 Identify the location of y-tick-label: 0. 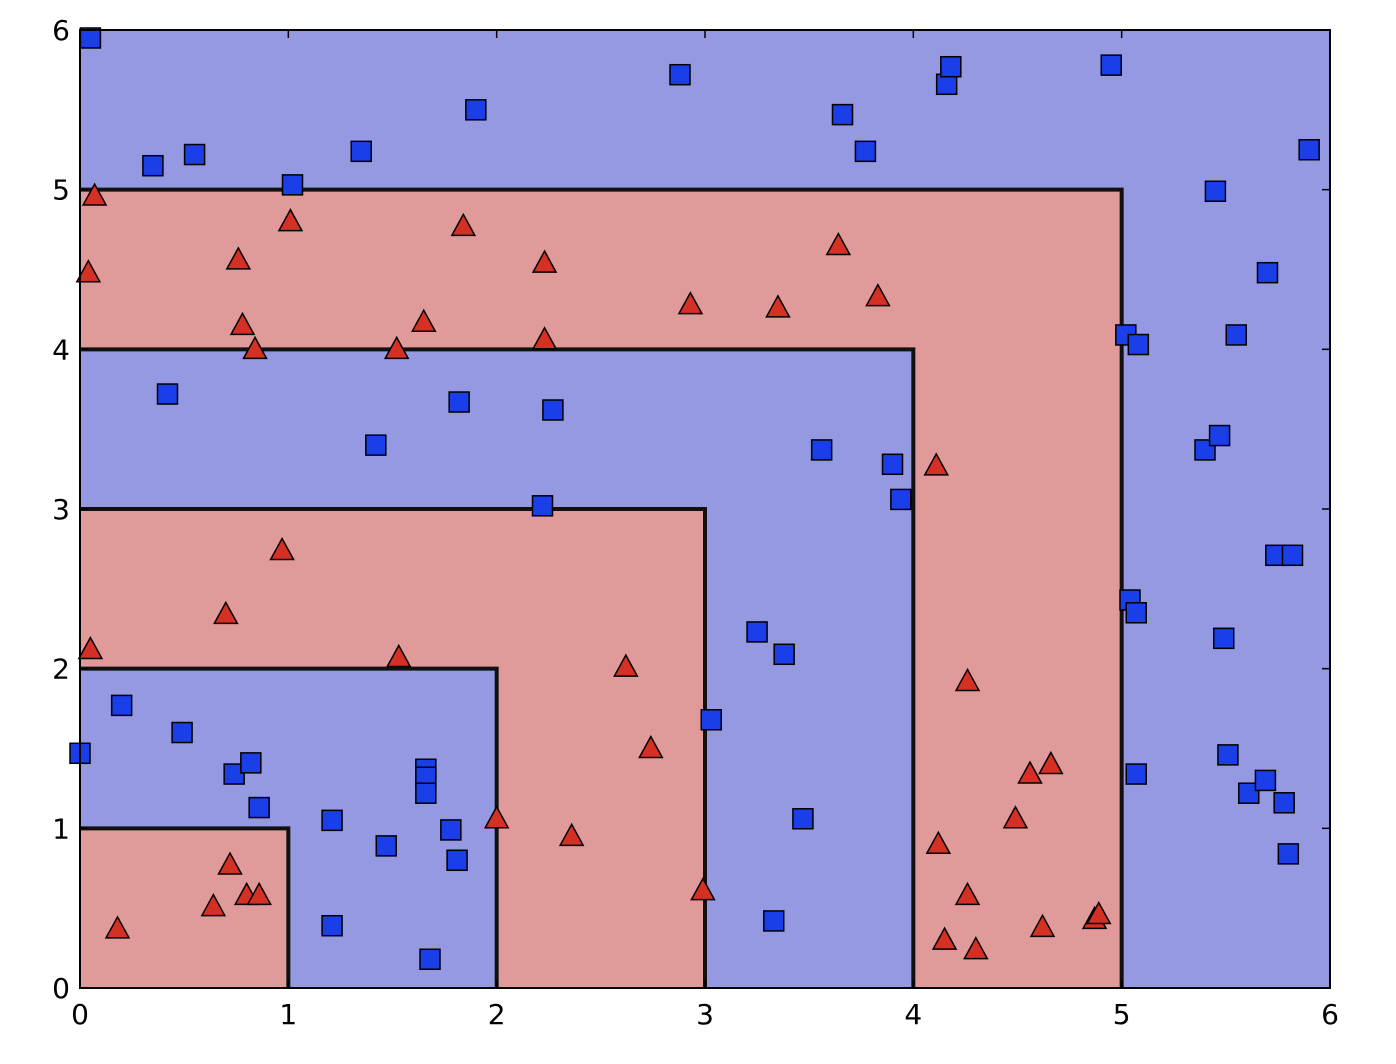
(61, 988).